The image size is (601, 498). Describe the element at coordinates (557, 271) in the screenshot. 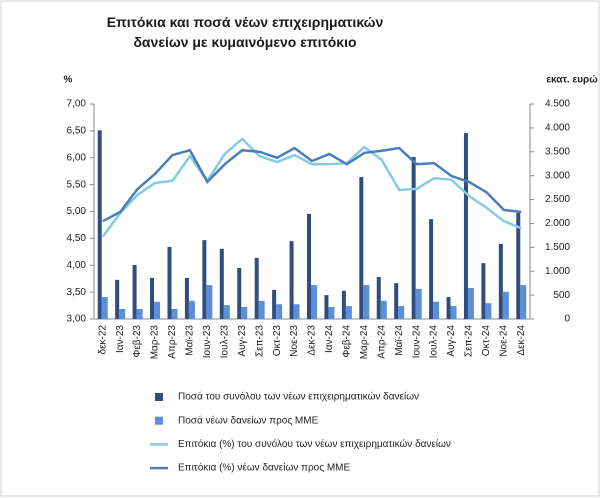

I see `y2-tick-label: 1.000` at that location.